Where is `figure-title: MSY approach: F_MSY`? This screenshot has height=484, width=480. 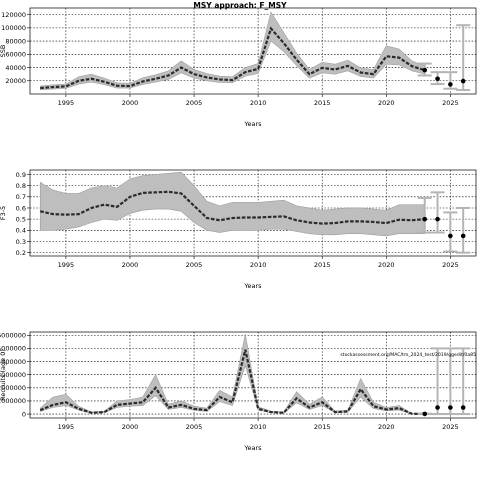 figure-title: MSY approach: F_MSY is located at coordinates (240, 5).